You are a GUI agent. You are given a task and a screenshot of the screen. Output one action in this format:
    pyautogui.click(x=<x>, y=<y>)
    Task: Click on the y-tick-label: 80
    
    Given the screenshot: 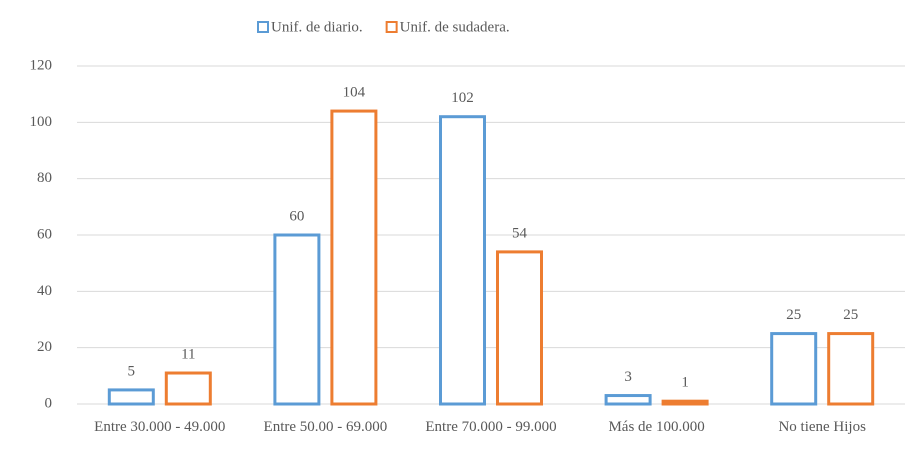 What is the action you would take?
    pyautogui.click(x=44, y=178)
    